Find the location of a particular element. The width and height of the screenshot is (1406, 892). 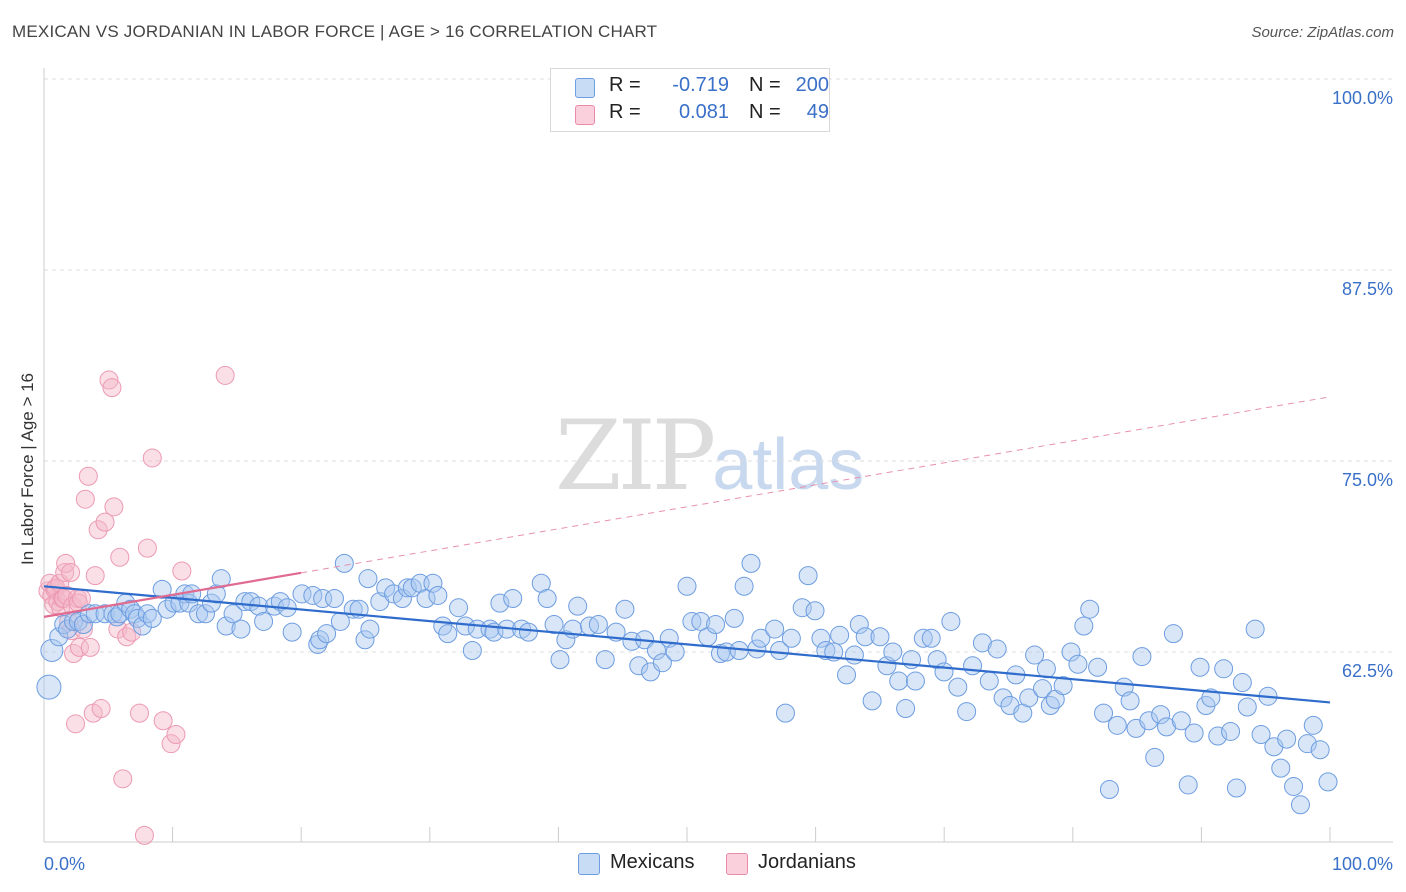

y-tick-label: 75.0% is located at coordinates (1367, 480).